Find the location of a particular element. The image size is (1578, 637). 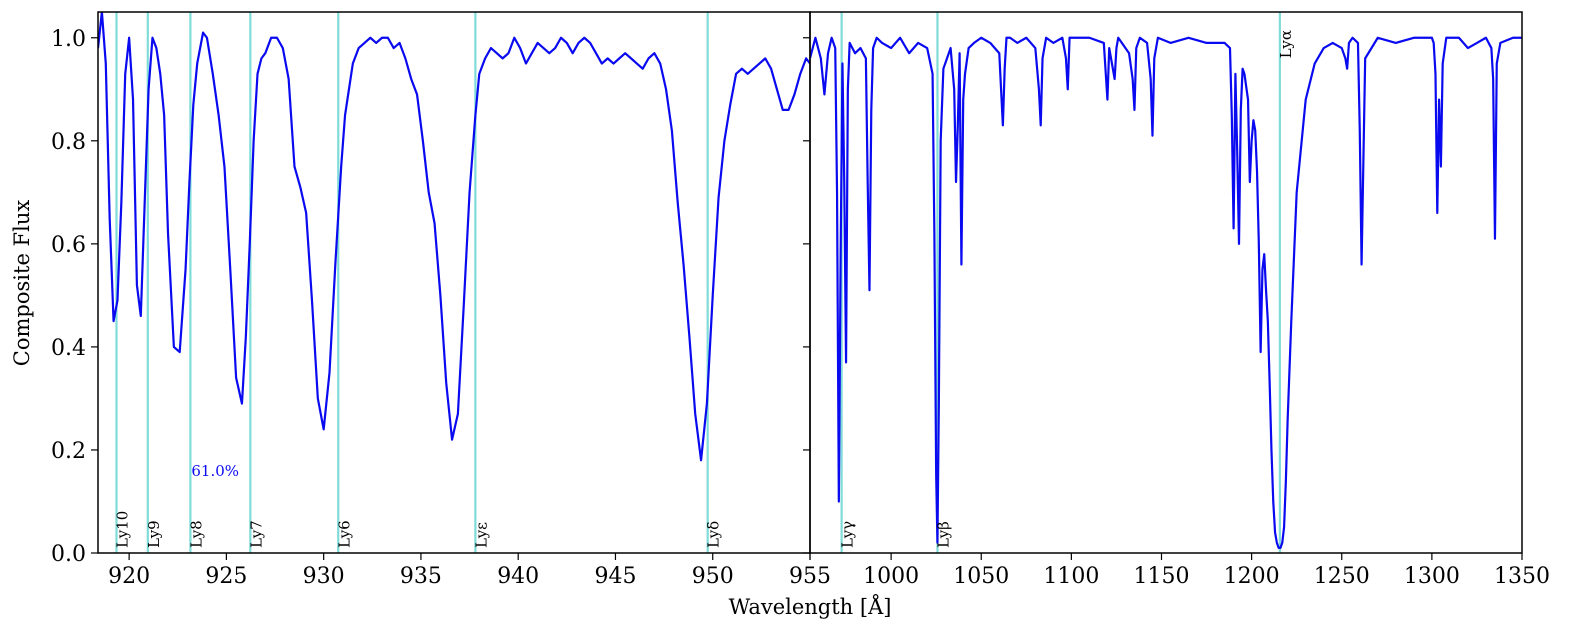

x-tick-label: 1050 is located at coordinates (981, 576).